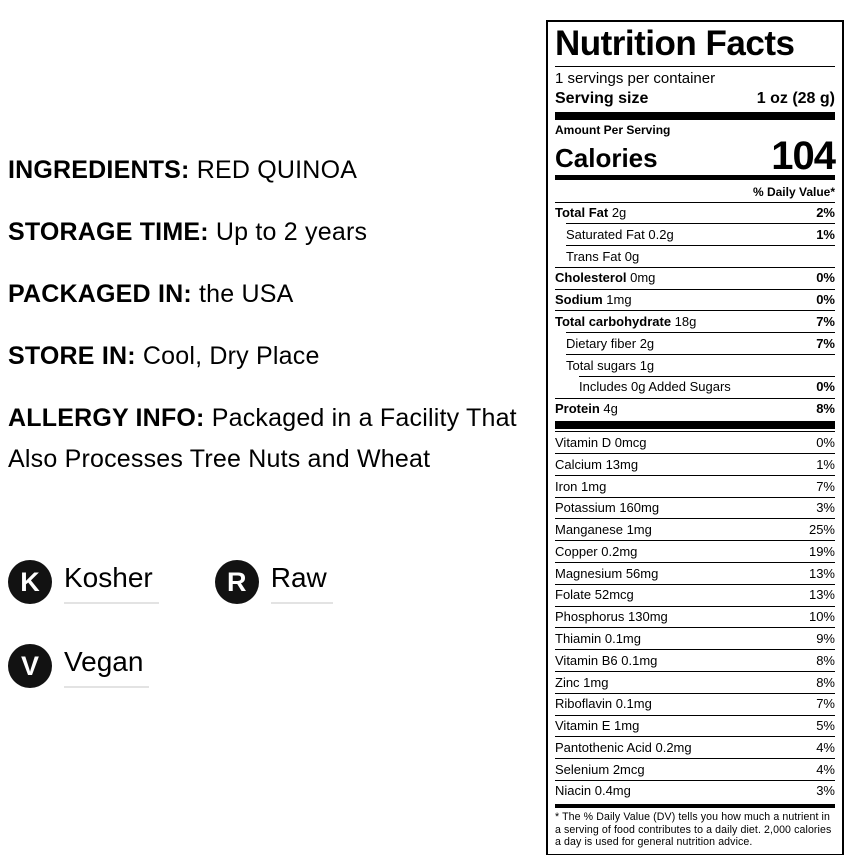  Describe the element at coordinates (602, 257) in the screenshot. I see `nutrient-name-amount: Trans Fat 0g` at that location.